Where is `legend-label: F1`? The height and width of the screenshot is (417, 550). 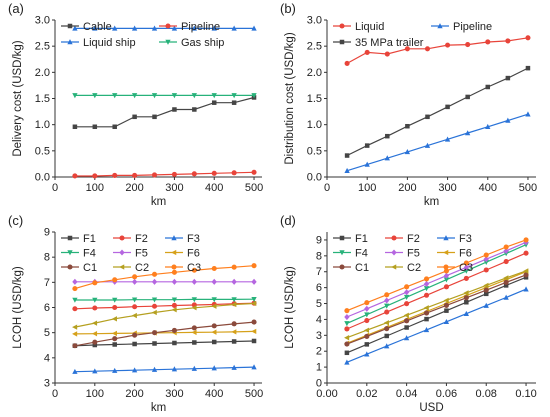 legend-label: F1 is located at coordinates (361, 239).